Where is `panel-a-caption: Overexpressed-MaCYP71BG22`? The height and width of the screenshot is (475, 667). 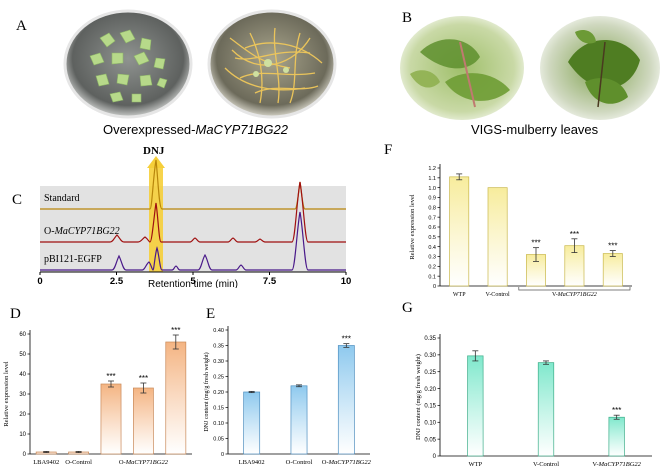
panel-a-caption: Overexpressed-MaCYP71BG22 is located at coordinates (195, 129).